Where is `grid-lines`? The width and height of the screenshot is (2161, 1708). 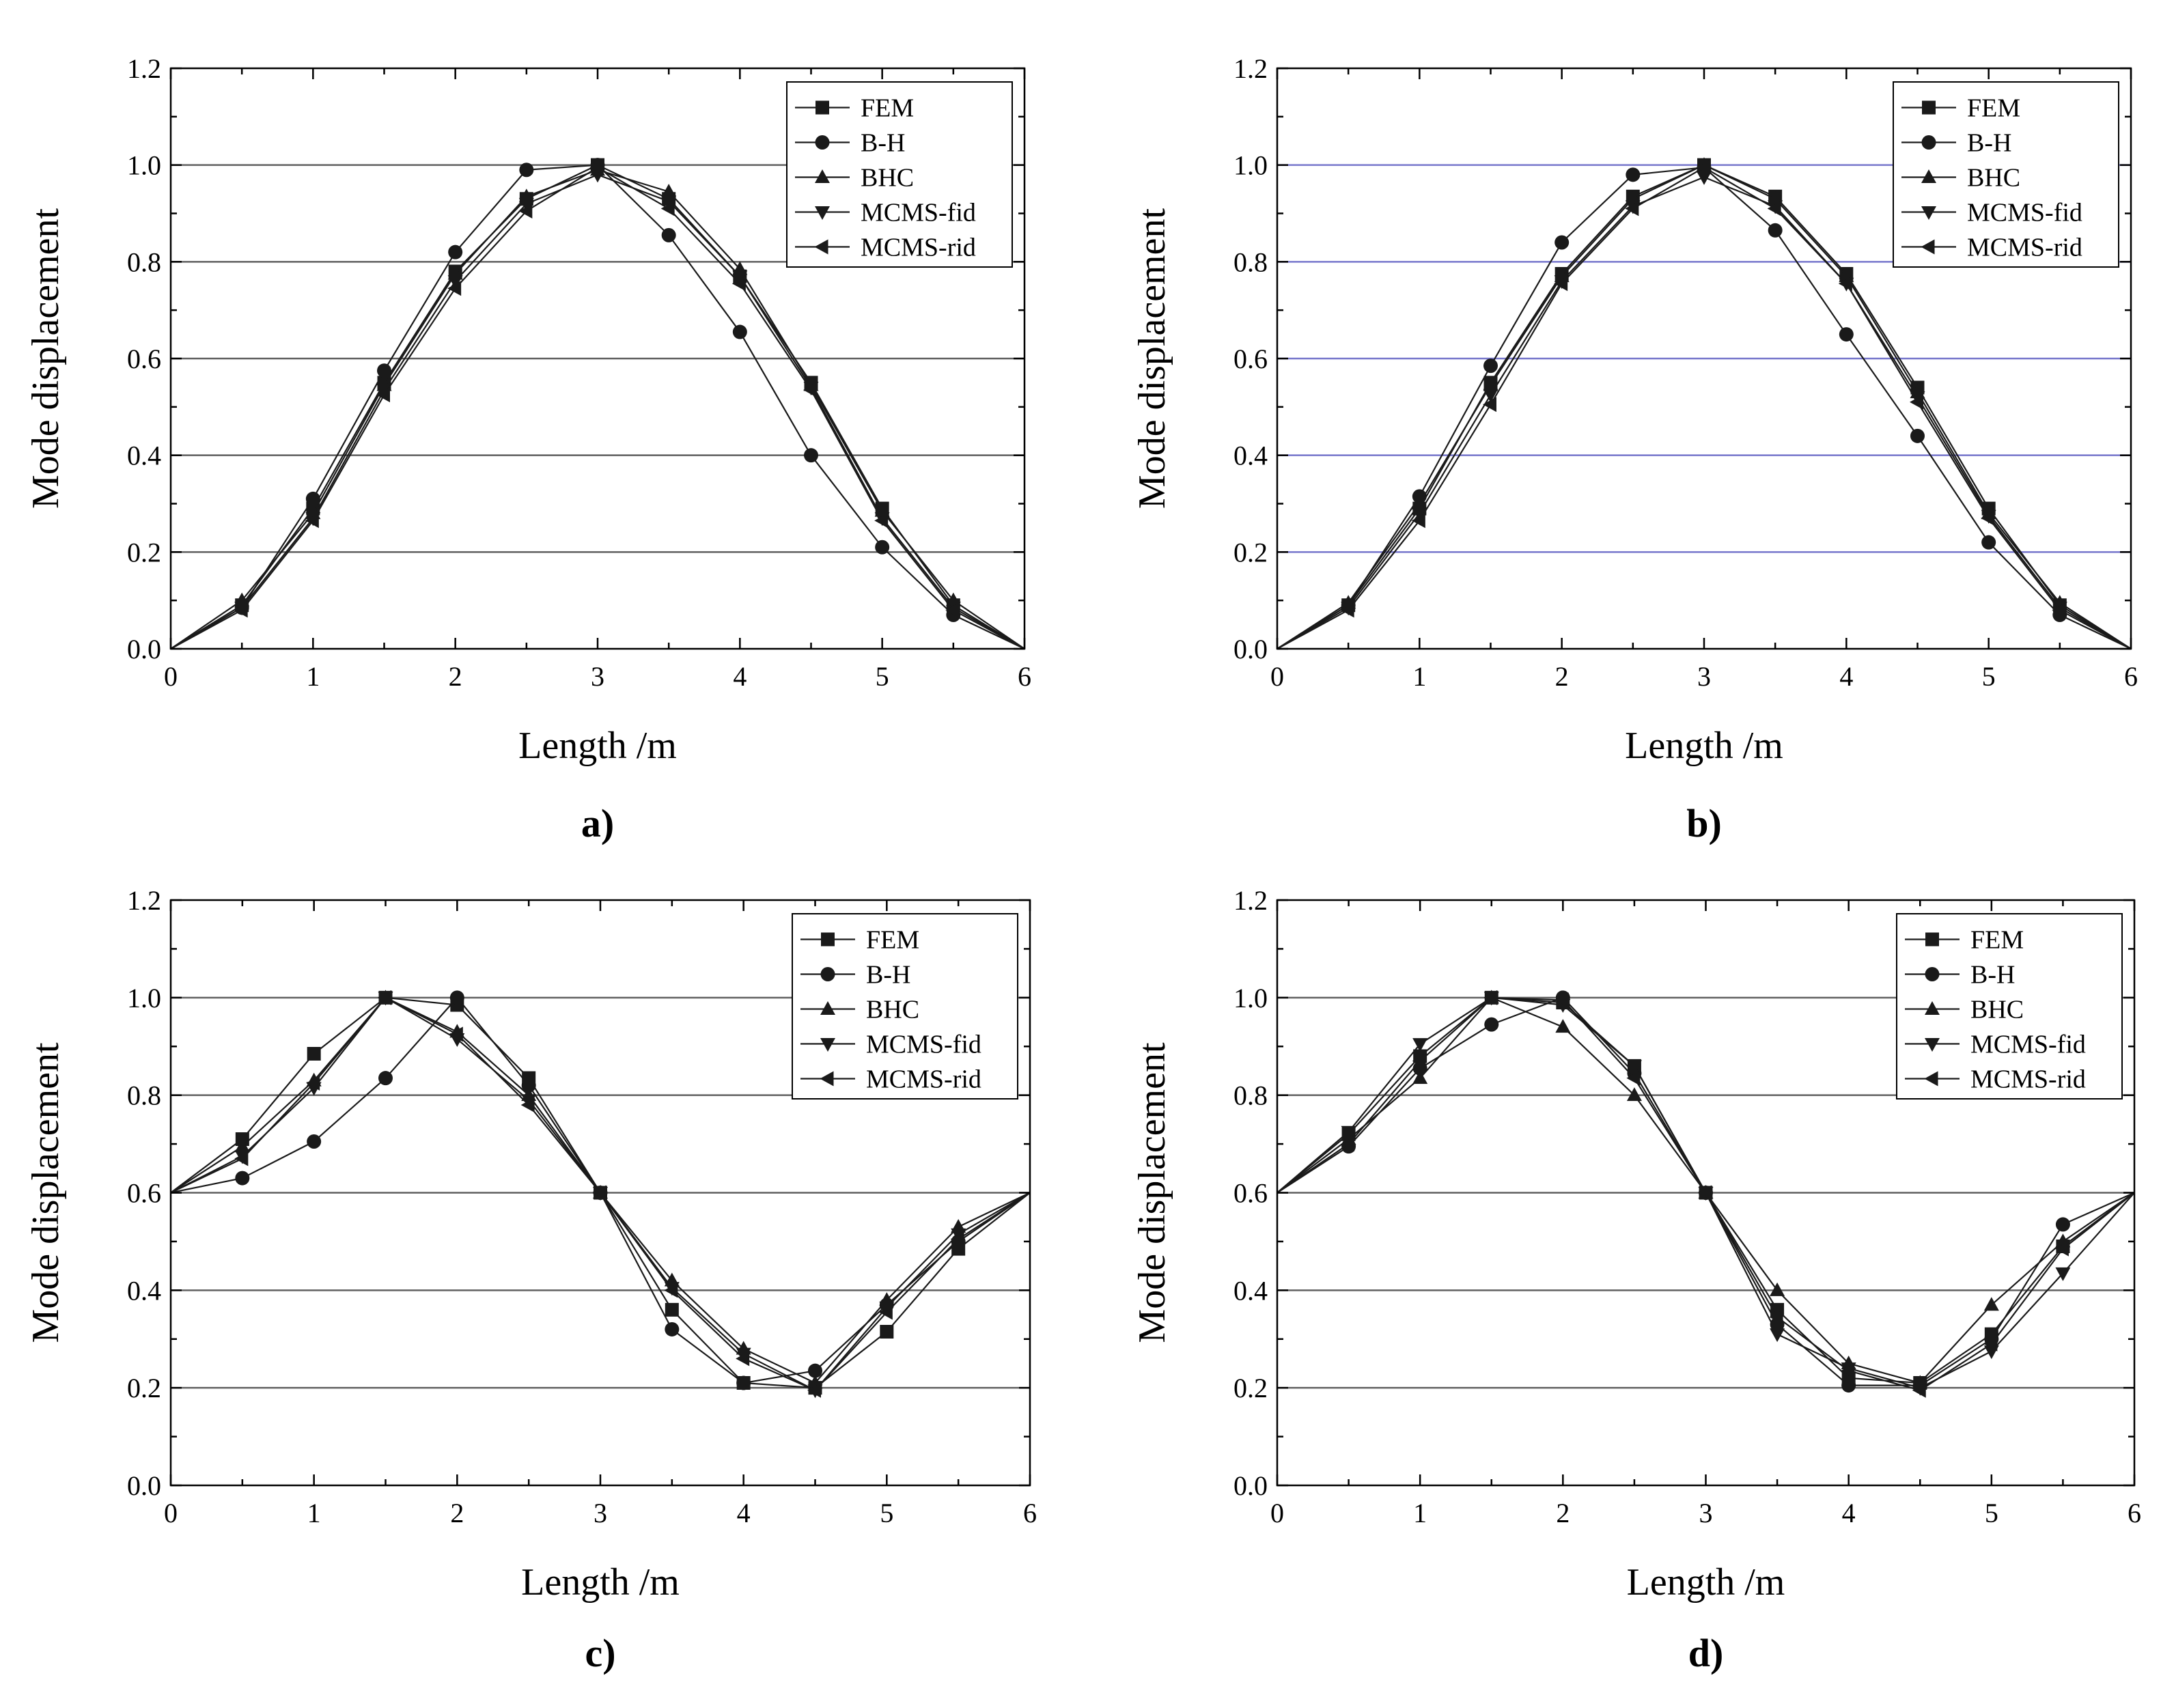
grid-lines is located at coordinates (1704, 358).